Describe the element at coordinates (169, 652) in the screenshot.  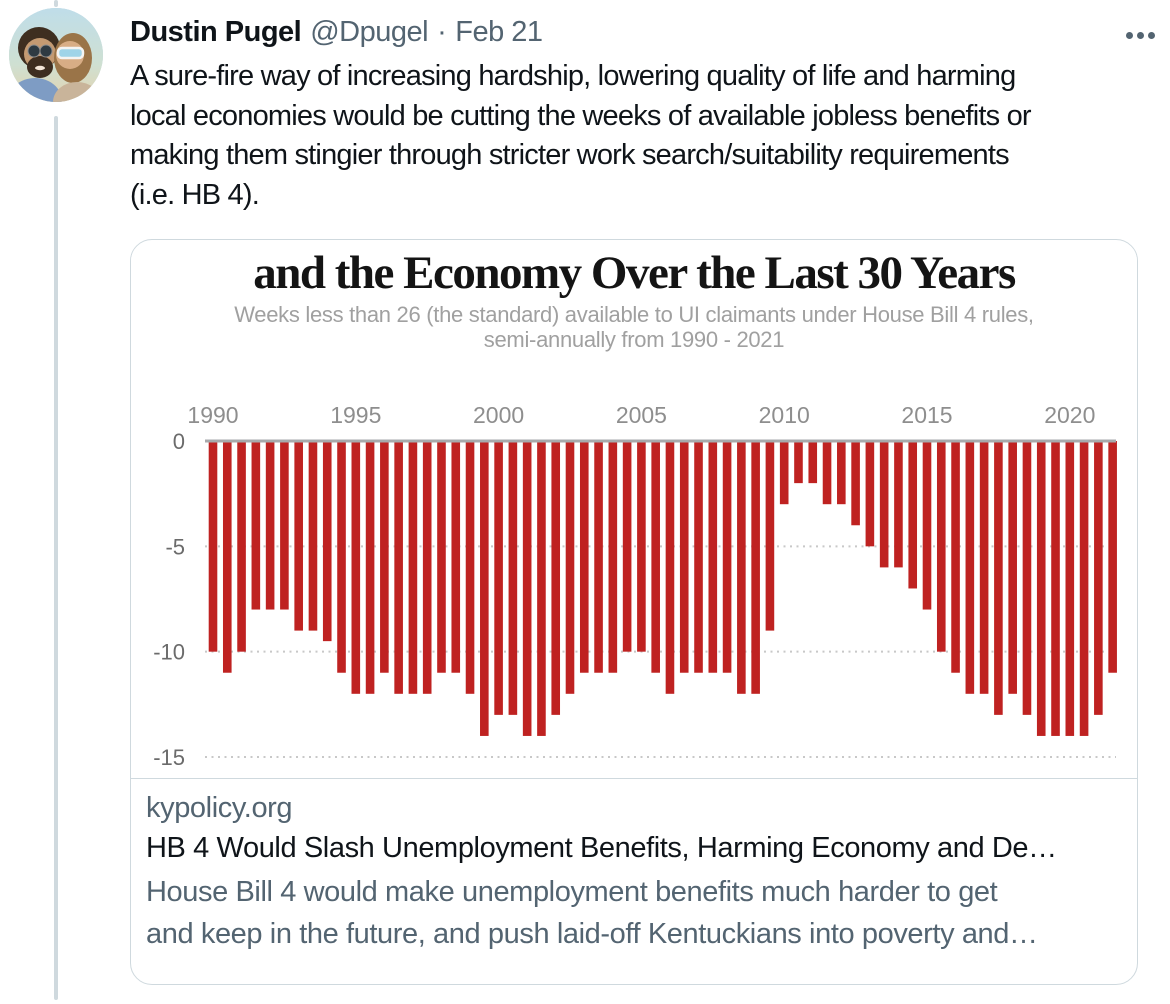
I see `svg-text: -10` at that location.